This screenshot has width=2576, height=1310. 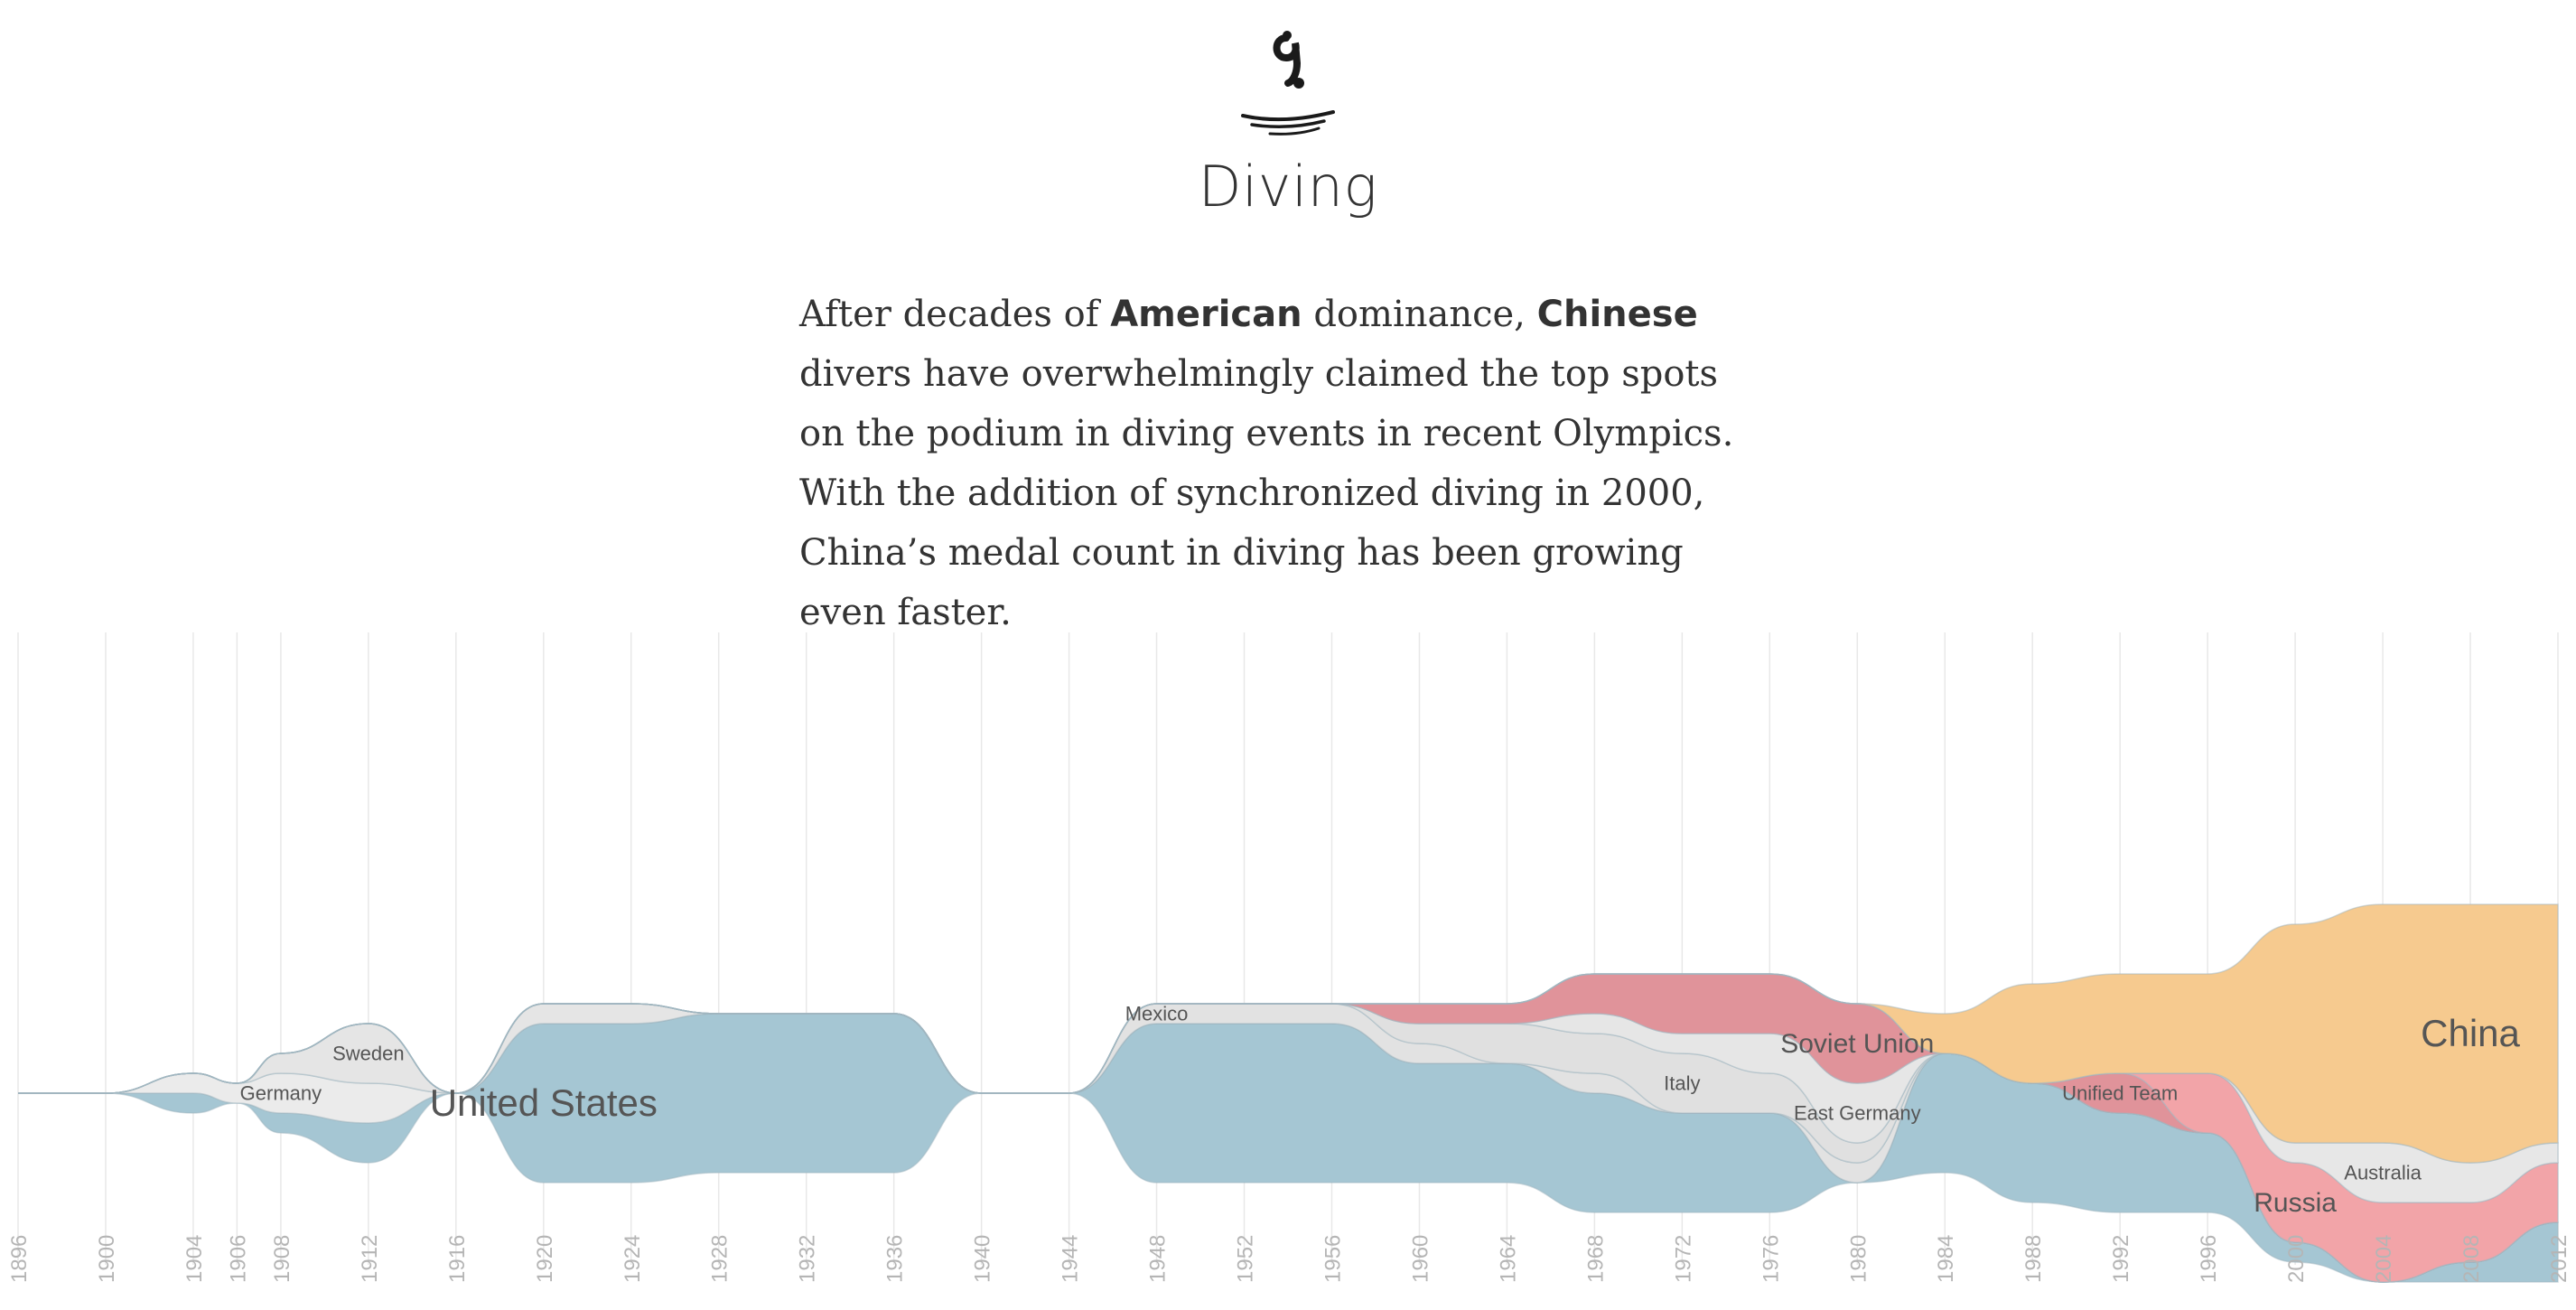 I want to click on tick-label-1972: 1972, so click(x=1683, y=1259).